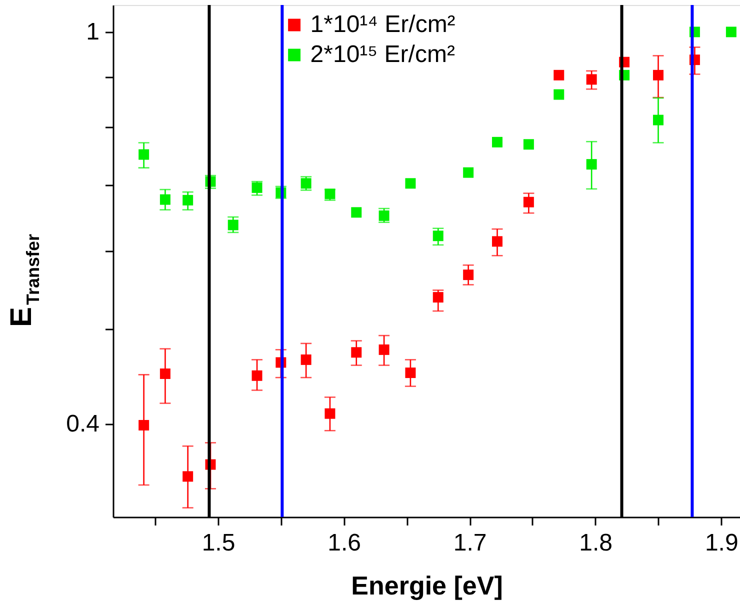 This screenshot has height=614, width=740. I want to click on x-axis-title: Energie [eV], so click(427, 585).